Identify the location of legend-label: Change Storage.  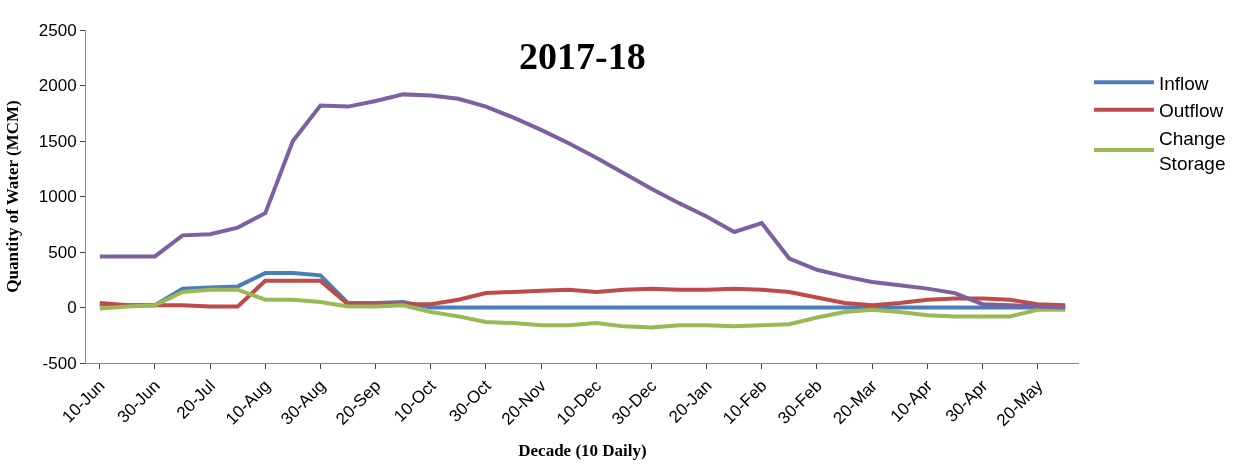
(1192, 150).